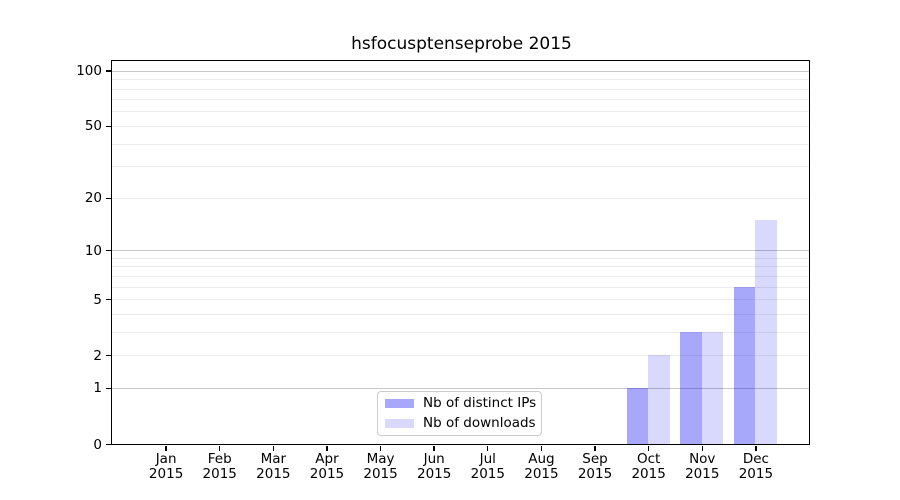  What do you see at coordinates (166, 459) in the screenshot?
I see `x-tick-month-jan: Jan` at bounding box center [166, 459].